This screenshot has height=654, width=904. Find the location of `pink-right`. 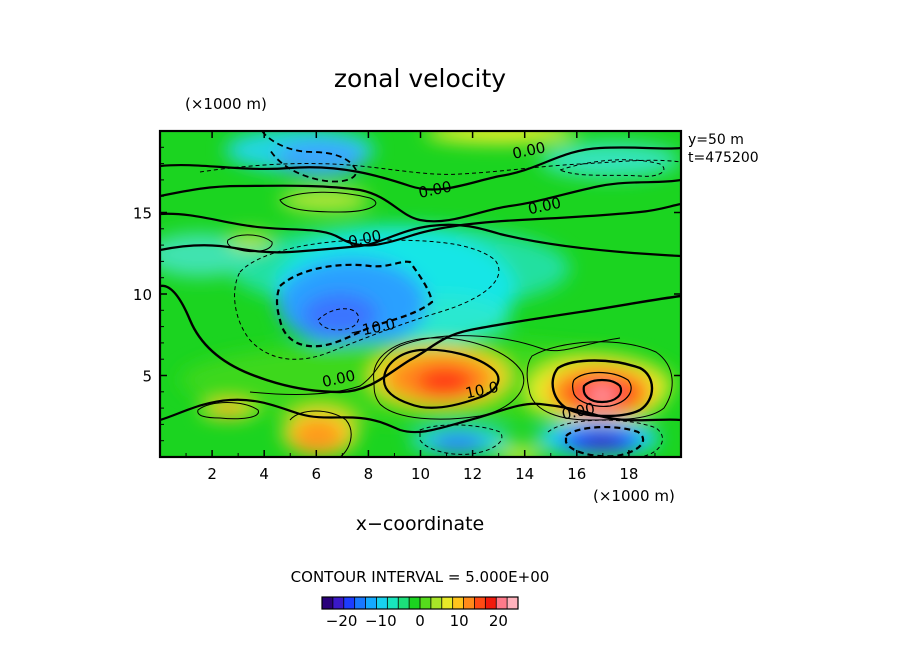

pink-right is located at coordinates (602, 395).